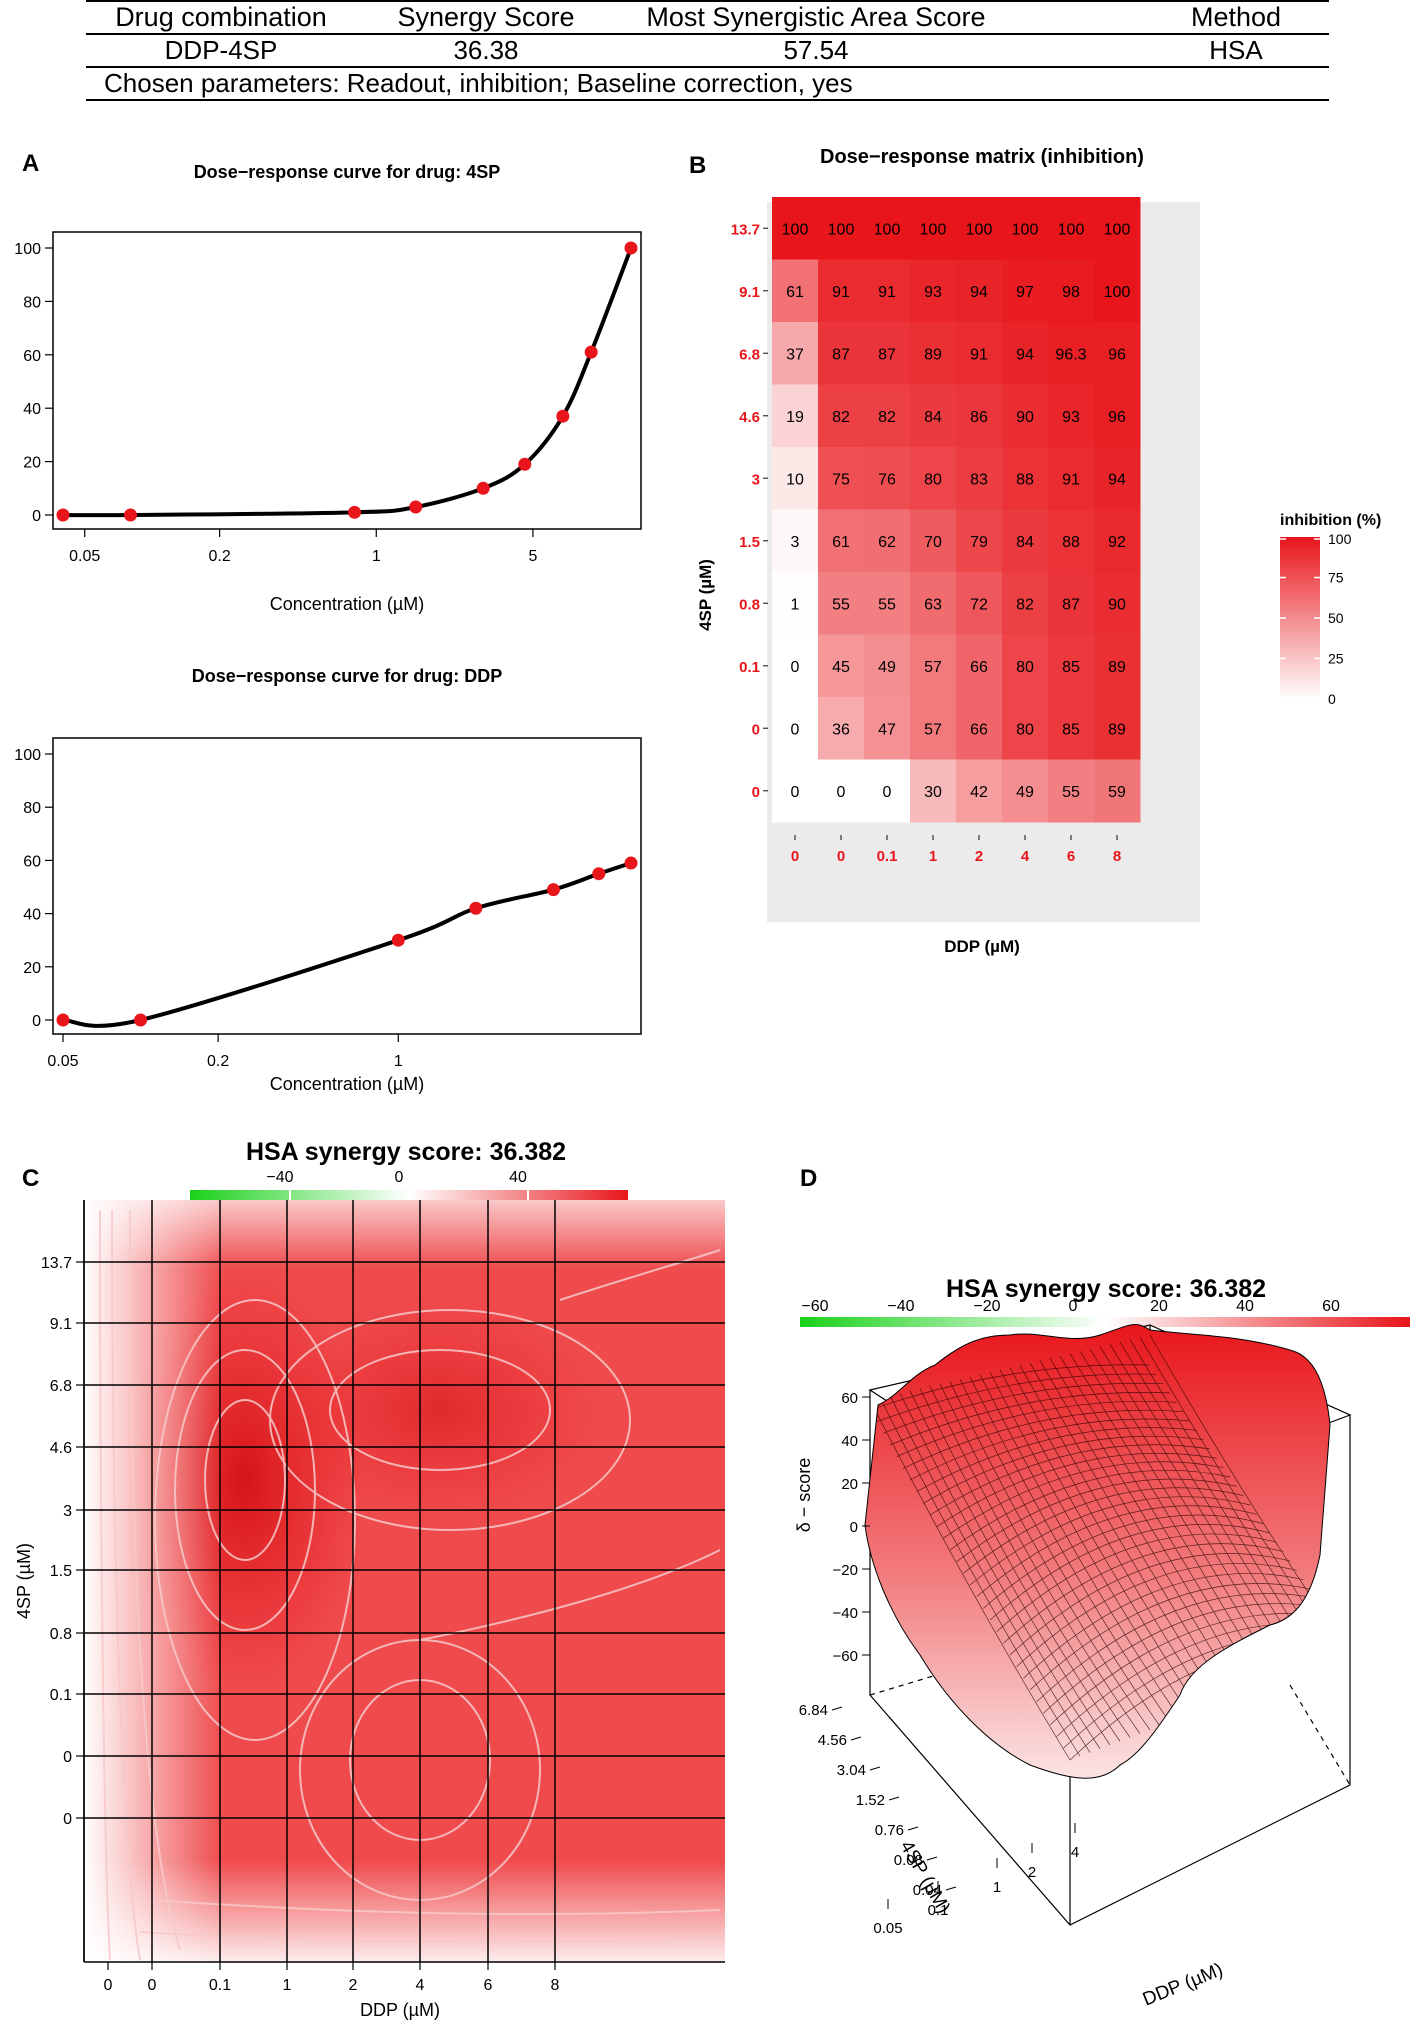 The height and width of the screenshot is (2026, 1417). What do you see at coordinates (61, 1324) in the screenshot?
I see `y-tick-label: 9.1` at bounding box center [61, 1324].